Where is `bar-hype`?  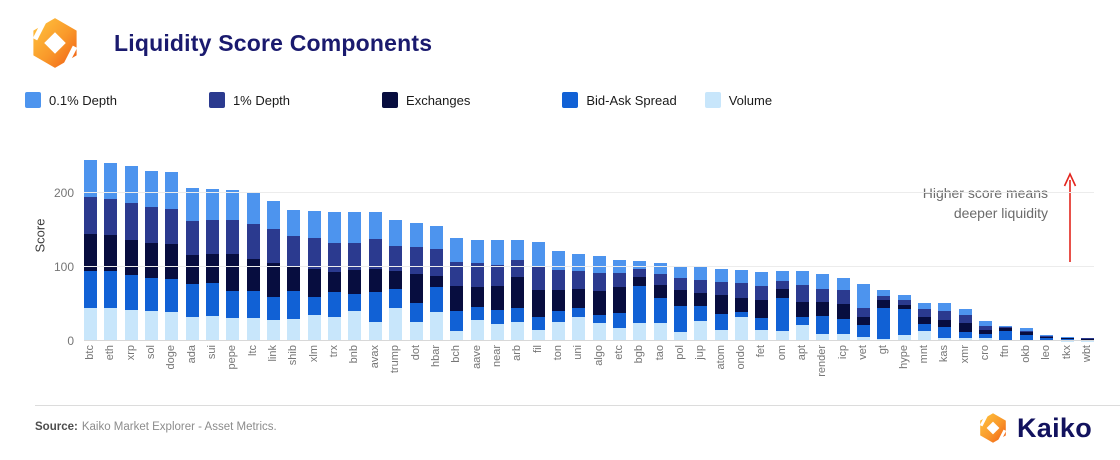
bar-hype is located at coordinates (904, 318).